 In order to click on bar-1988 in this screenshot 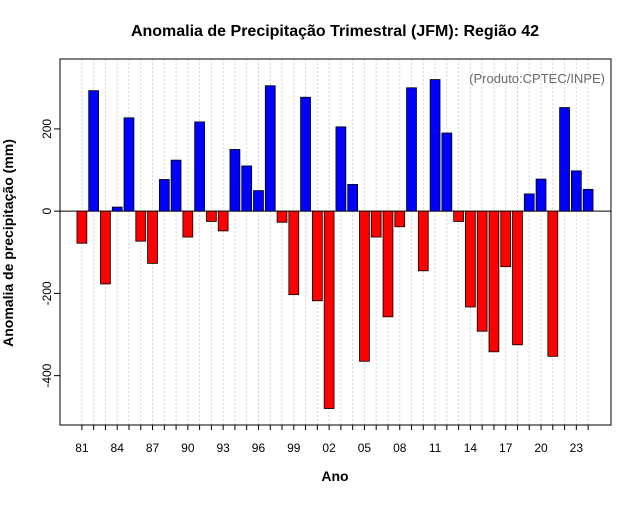, I will do `click(164, 195)`.